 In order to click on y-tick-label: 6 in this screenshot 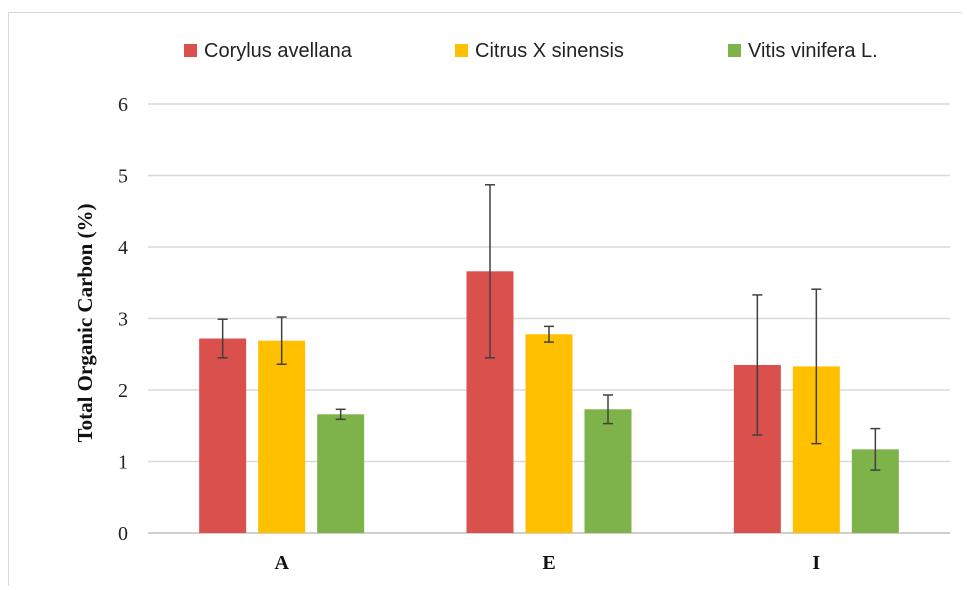, I will do `click(123, 105)`.